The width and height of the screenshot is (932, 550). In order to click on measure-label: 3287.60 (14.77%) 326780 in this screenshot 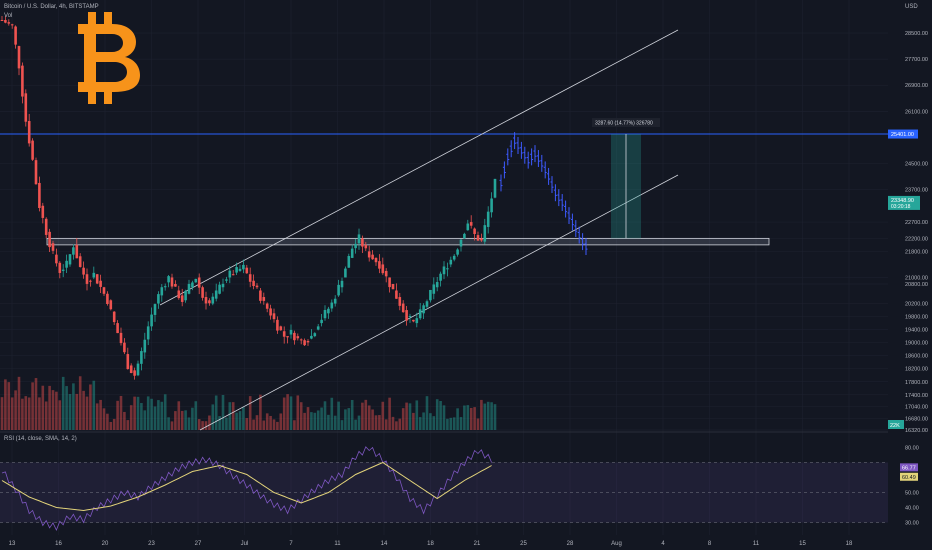, I will do `click(624, 124)`.